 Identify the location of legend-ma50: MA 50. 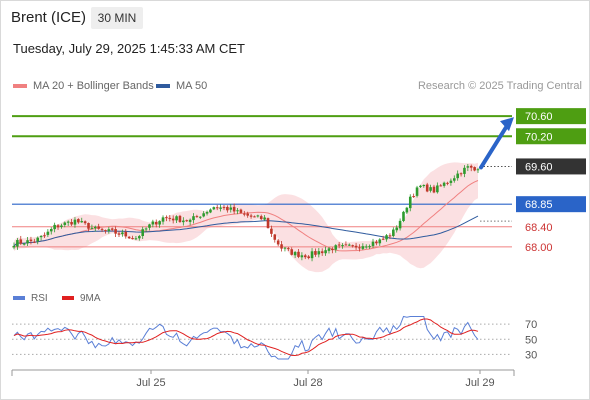
(181, 86).